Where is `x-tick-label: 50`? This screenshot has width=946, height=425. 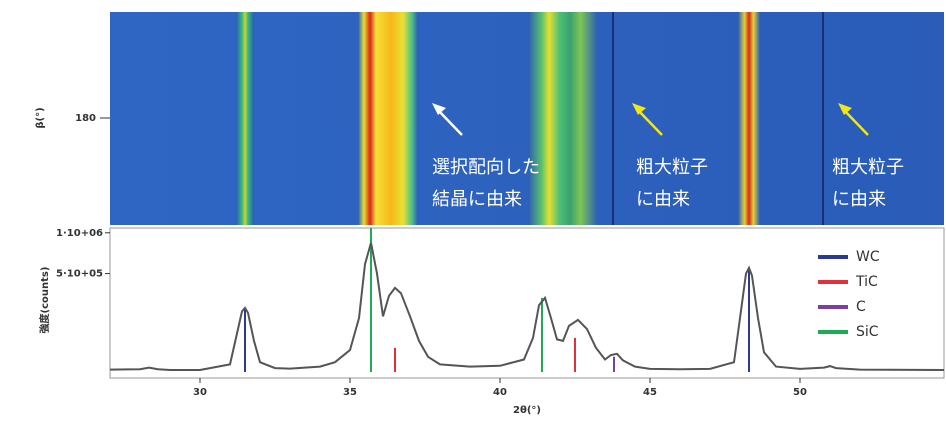 x-tick-label: 50 is located at coordinates (800, 392).